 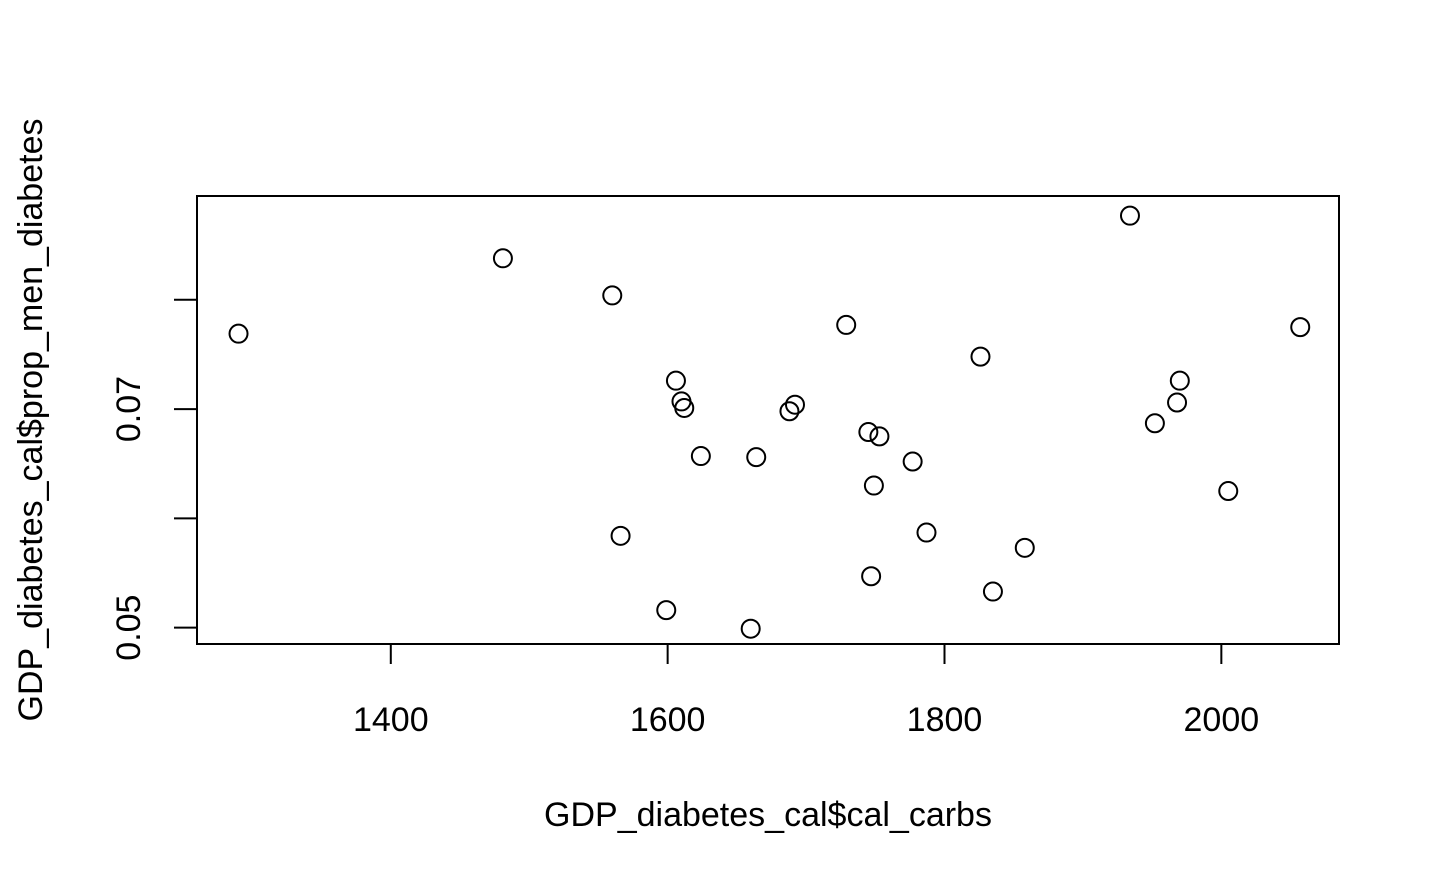 What do you see at coordinates (806, 691) in the screenshot?
I see `x-axis: 1400 1600 1800 2000` at bounding box center [806, 691].